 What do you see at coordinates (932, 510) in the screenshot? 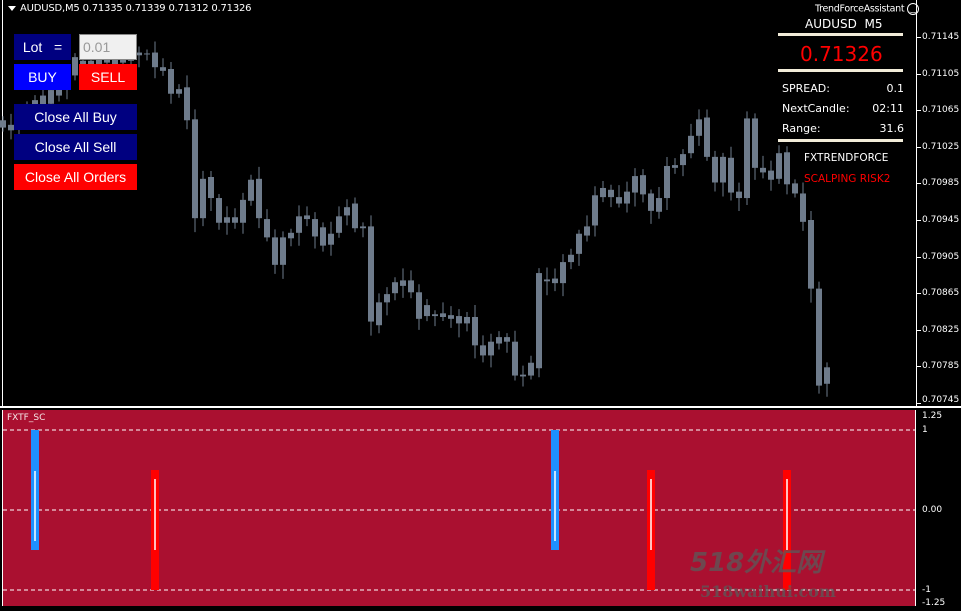
I see `indicator-axis-label: 0.00` at bounding box center [932, 510].